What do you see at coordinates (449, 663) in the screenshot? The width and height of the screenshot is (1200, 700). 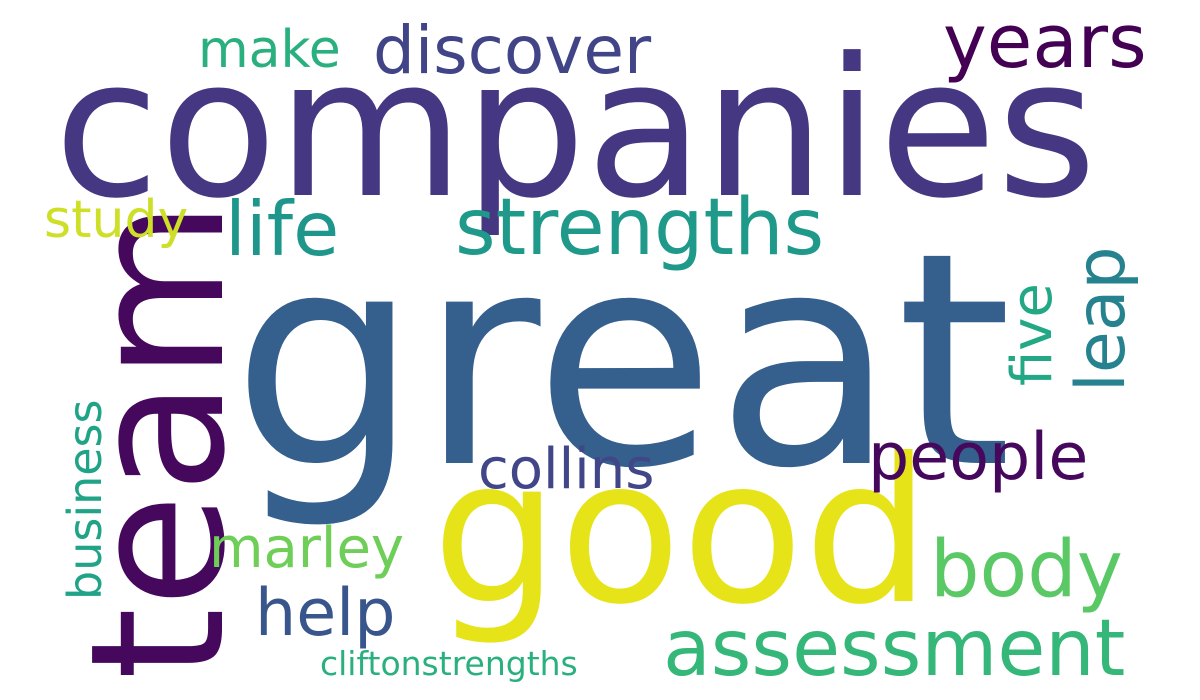 I see `word-cliftonstrengths: cliftonstrengths` at bounding box center [449, 663].